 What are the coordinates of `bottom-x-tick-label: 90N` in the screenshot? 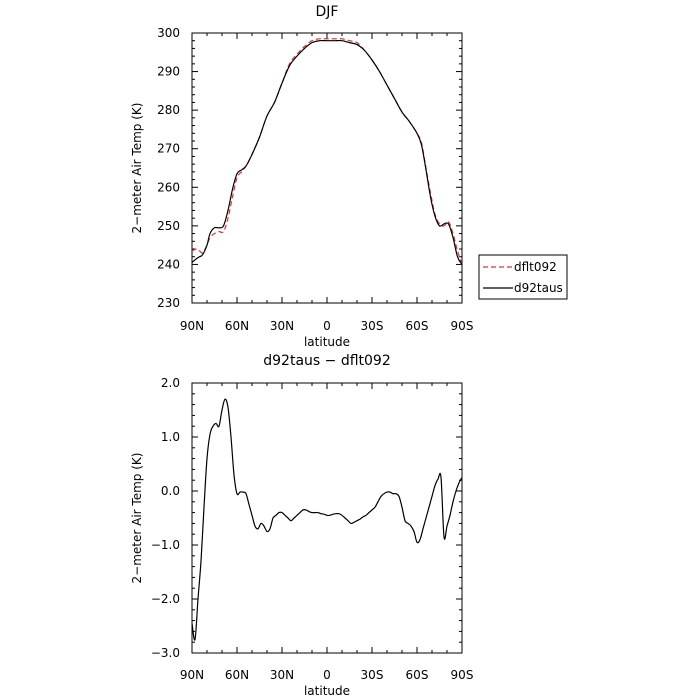 It's located at (192, 675).